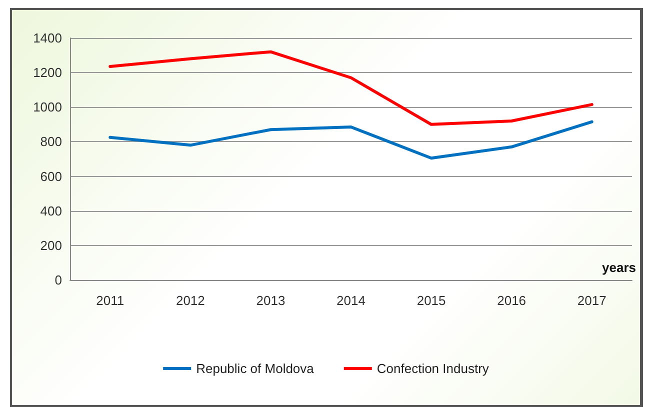 The height and width of the screenshot is (407, 650). Describe the element at coordinates (591, 300) in the screenshot. I see `x-tick-label: 2017` at that location.